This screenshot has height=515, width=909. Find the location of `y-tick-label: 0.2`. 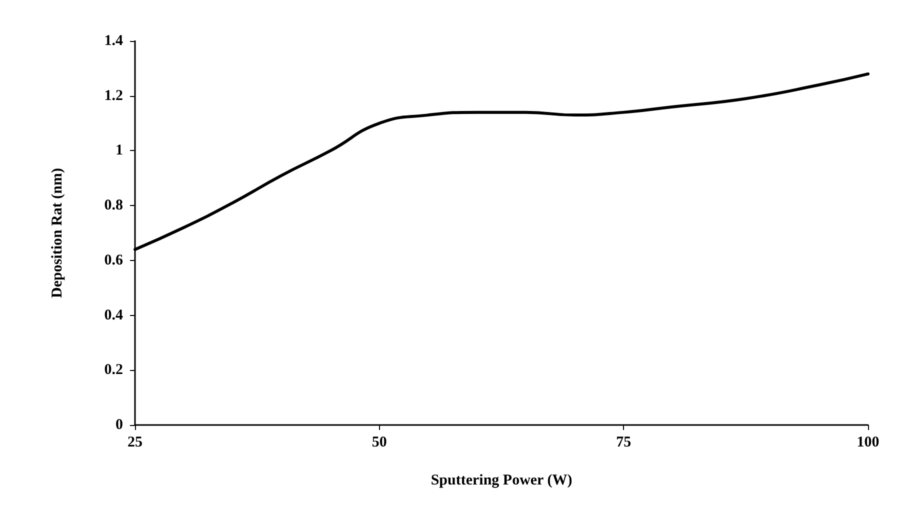

y-tick-label: 0.2 is located at coordinates (113, 370).